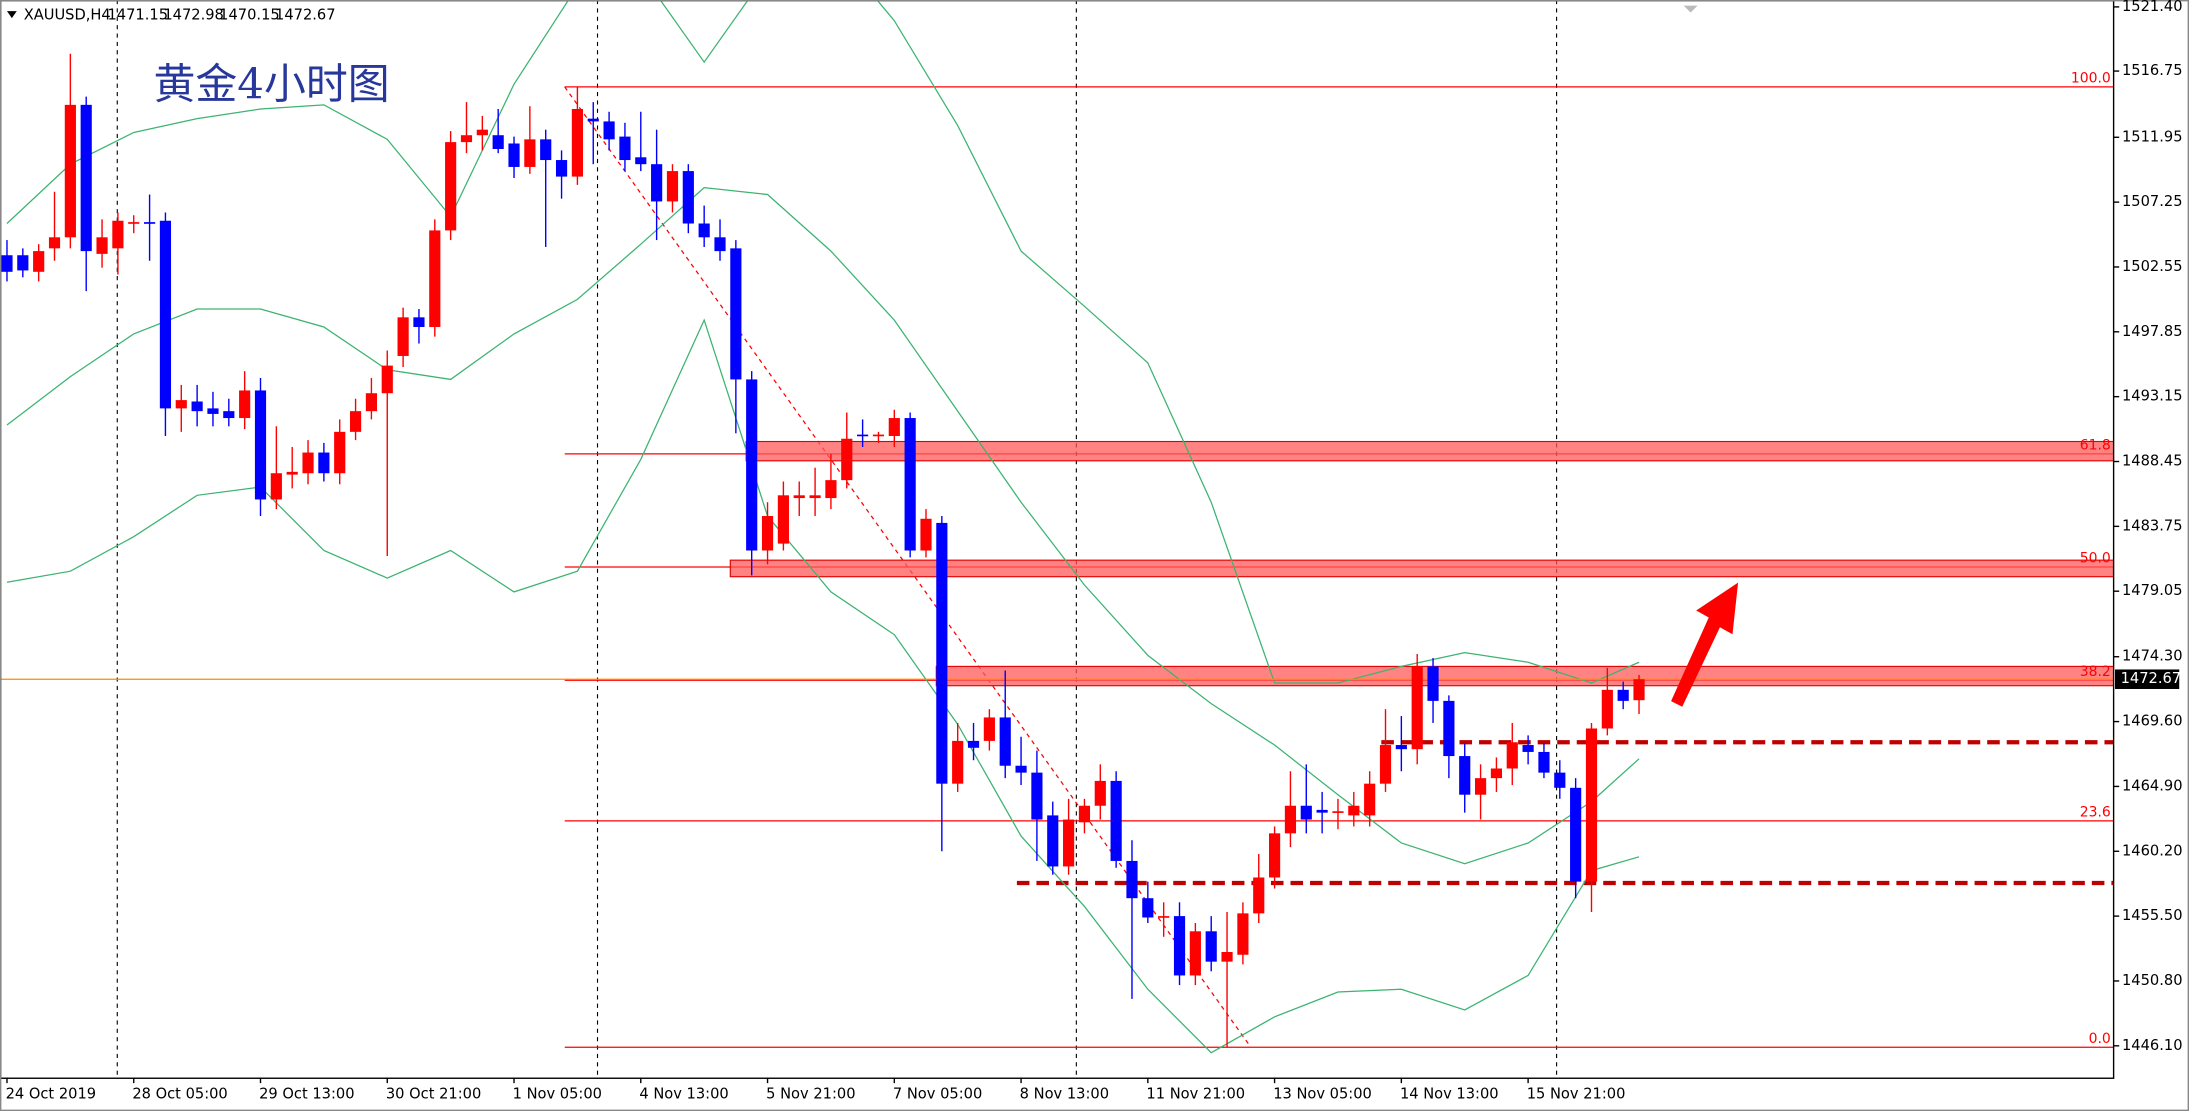 The width and height of the screenshot is (2189, 1111). What do you see at coordinates (2152, 850) in the screenshot?
I see `y-tick-label: 1460.20` at bounding box center [2152, 850].